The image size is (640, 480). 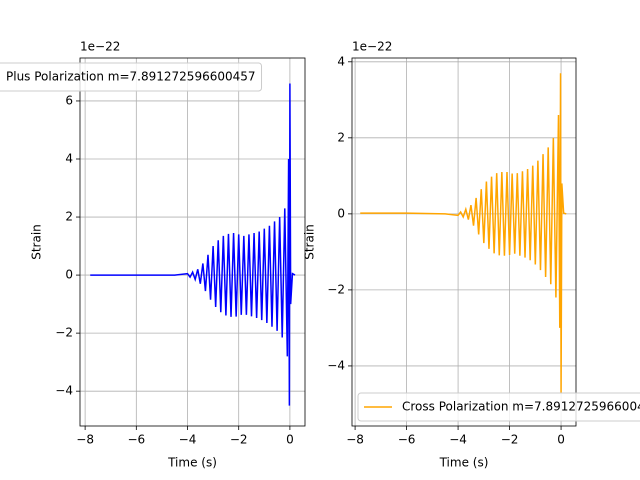 I want to click on legend-label: Cross Polarization m=7.891272596600457, so click(x=521, y=407).